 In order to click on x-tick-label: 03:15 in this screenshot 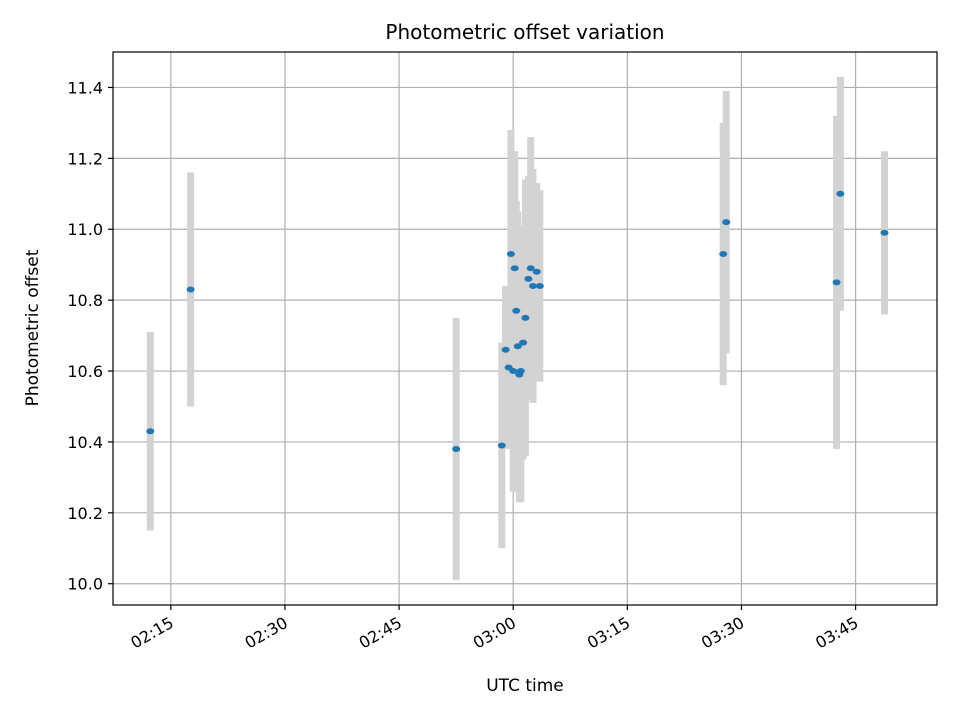, I will do `click(608, 633)`.